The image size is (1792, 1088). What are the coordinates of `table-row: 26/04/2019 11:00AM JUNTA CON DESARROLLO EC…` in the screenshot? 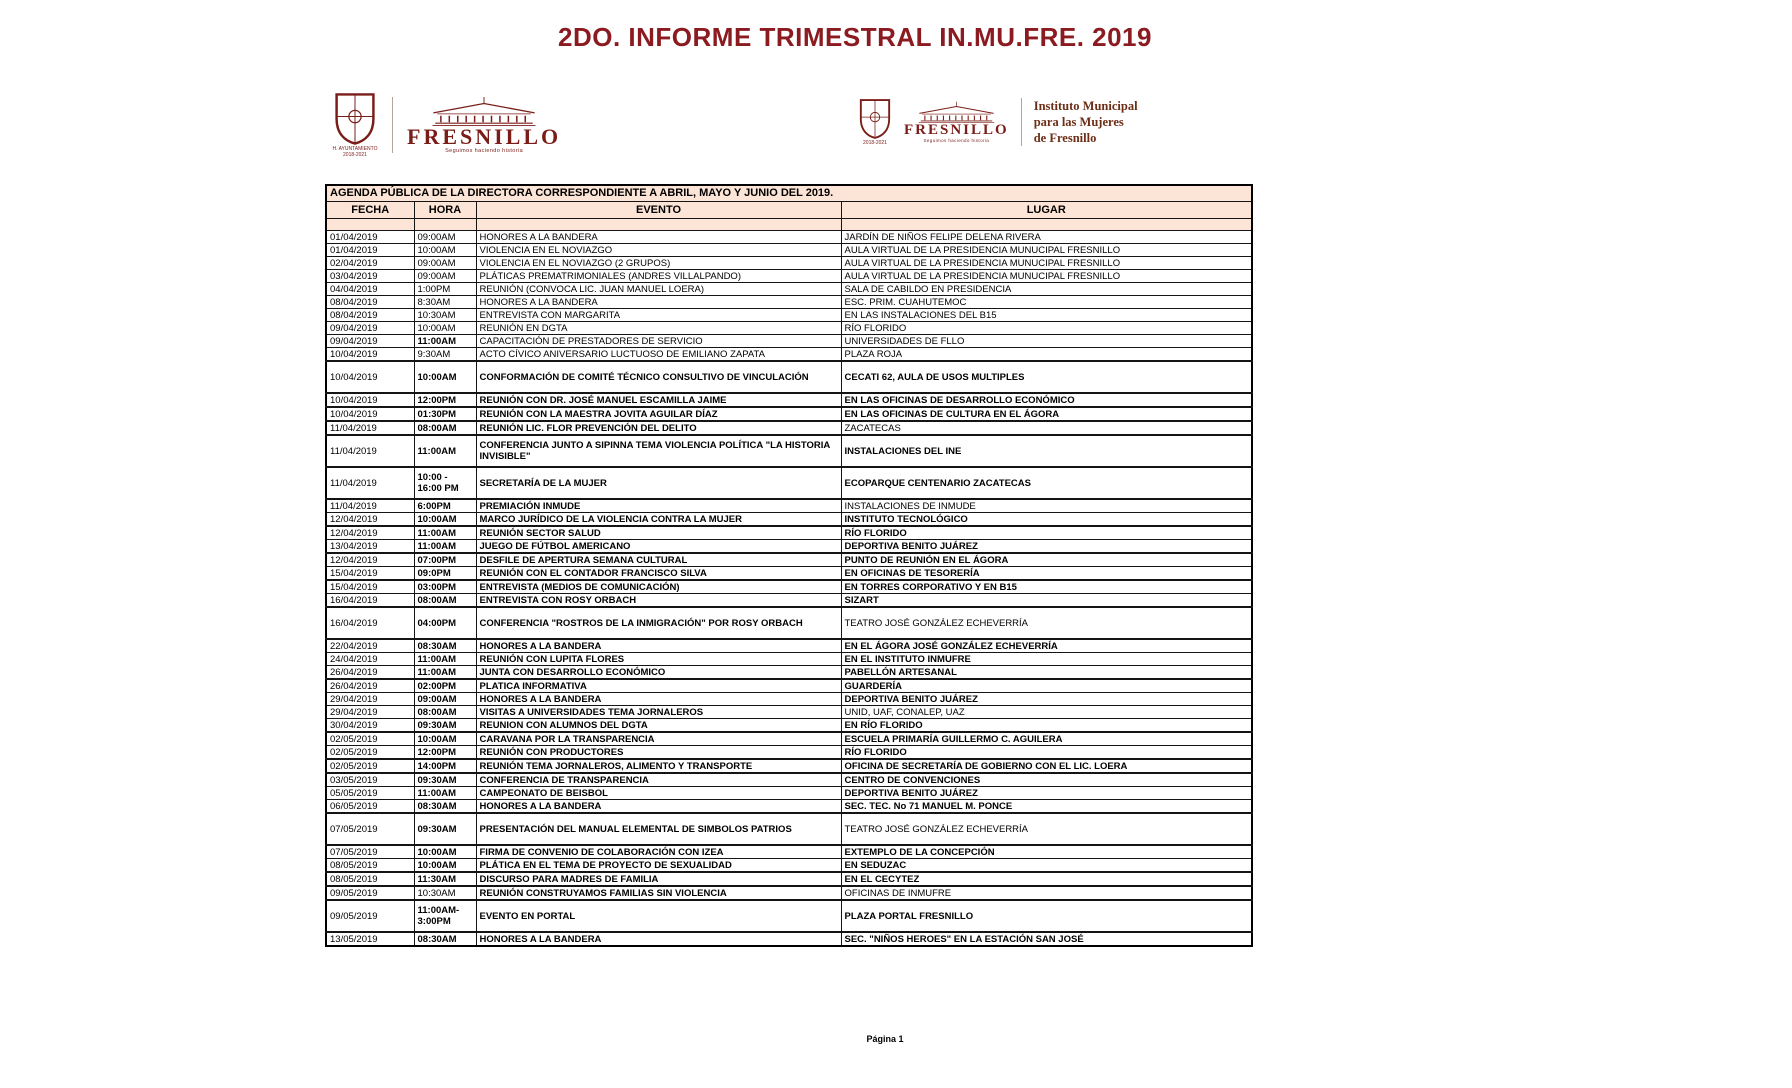 It's located at (789, 672).